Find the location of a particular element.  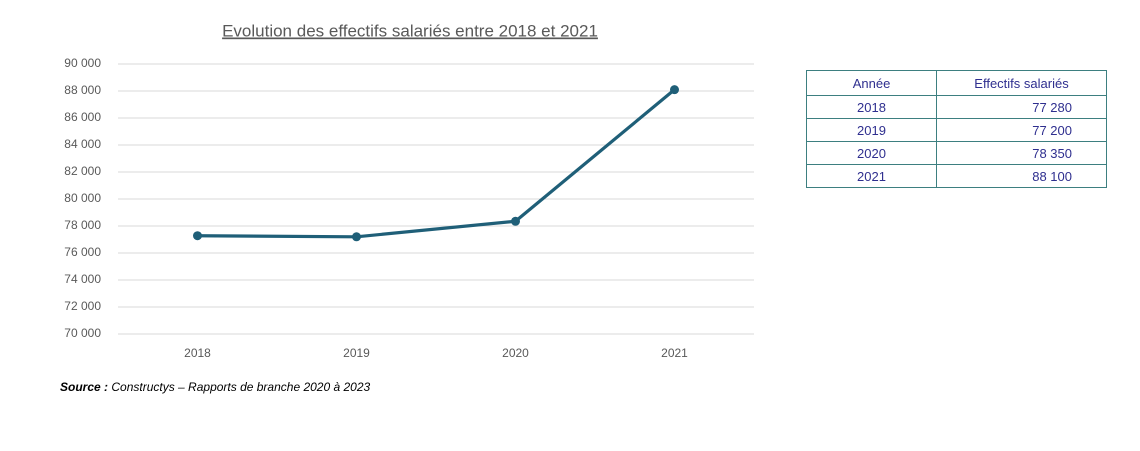

x-tick-label: 2021 is located at coordinates (674, 353).